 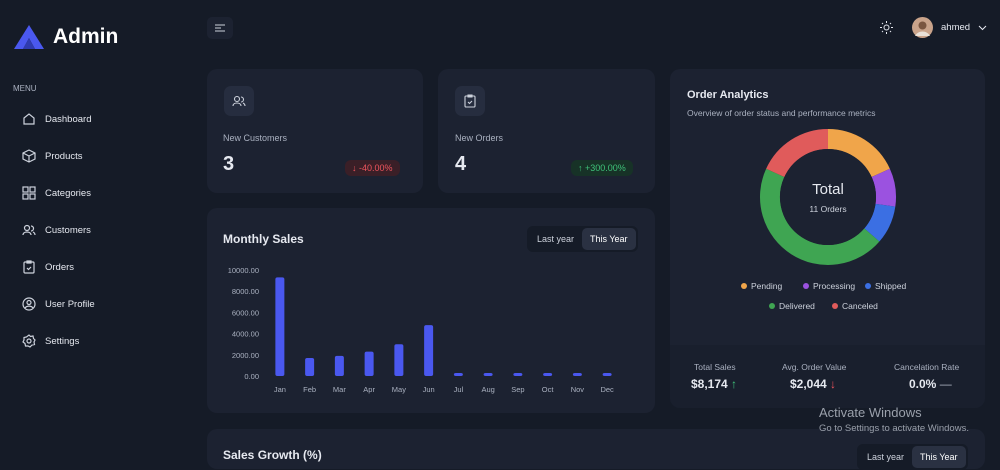 What do you see at coordinates (834, 286) in the screenshot?
I see `legend-label: Processing` at bounding box center [834, 286].